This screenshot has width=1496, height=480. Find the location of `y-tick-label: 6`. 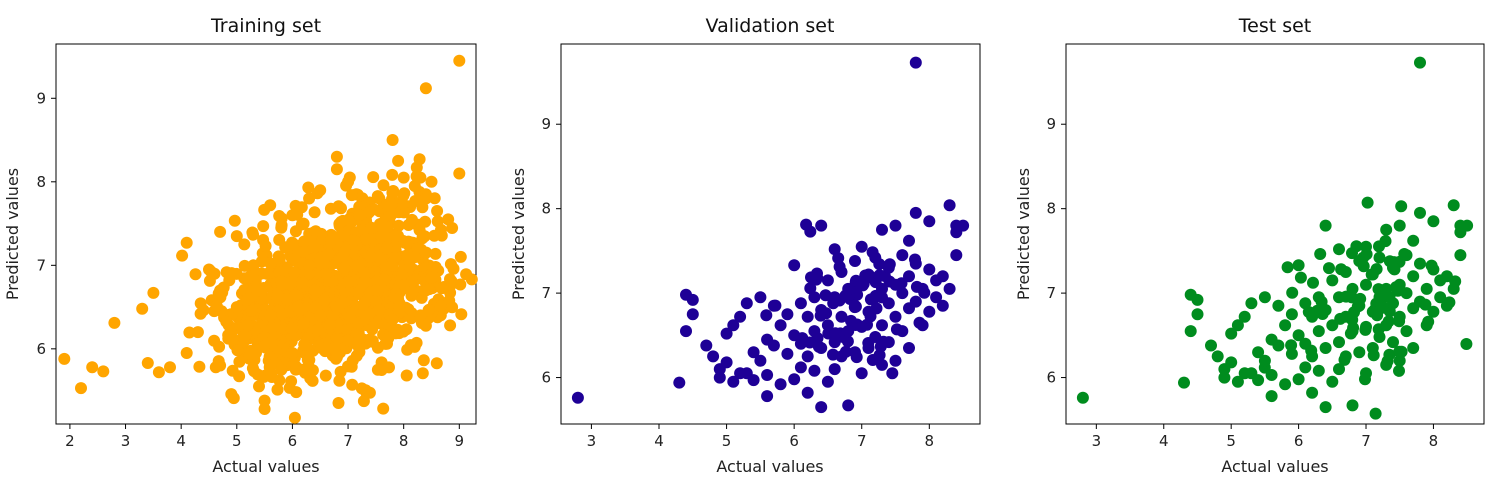

y-tick-label: 6 is located at coordinates (546, 378).